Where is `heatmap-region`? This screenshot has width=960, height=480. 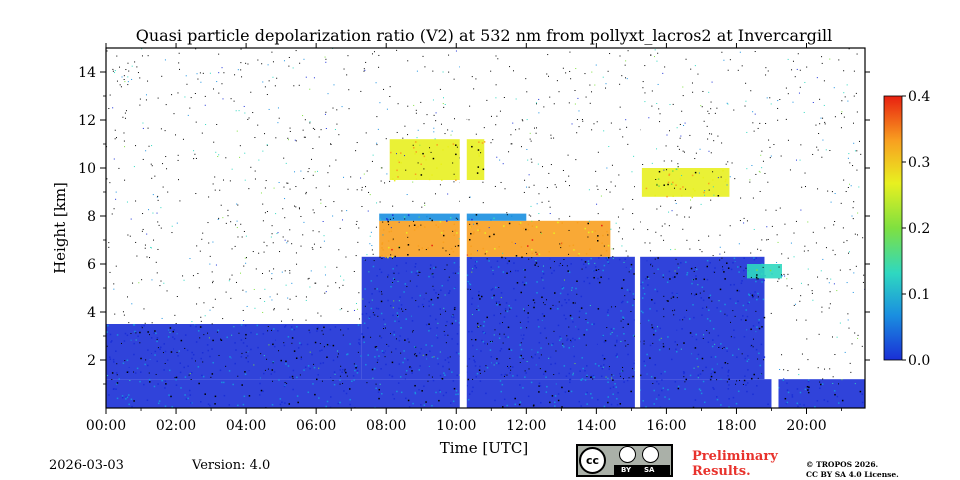 heatmap-region is located at coordinates (437, 159).